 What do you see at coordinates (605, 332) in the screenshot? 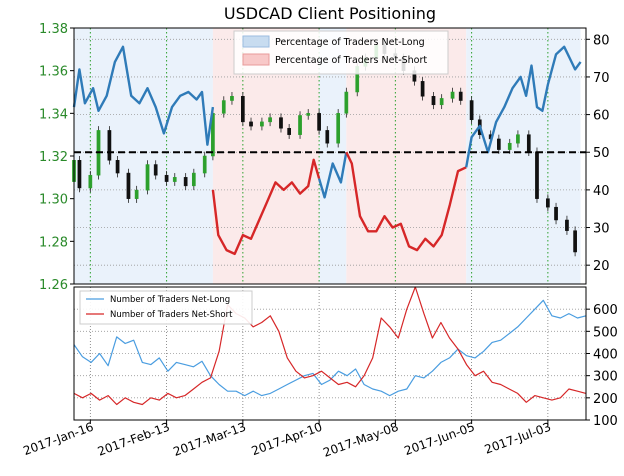
I see `count-tick-label-4: 500` at bounding box center [605, 332].